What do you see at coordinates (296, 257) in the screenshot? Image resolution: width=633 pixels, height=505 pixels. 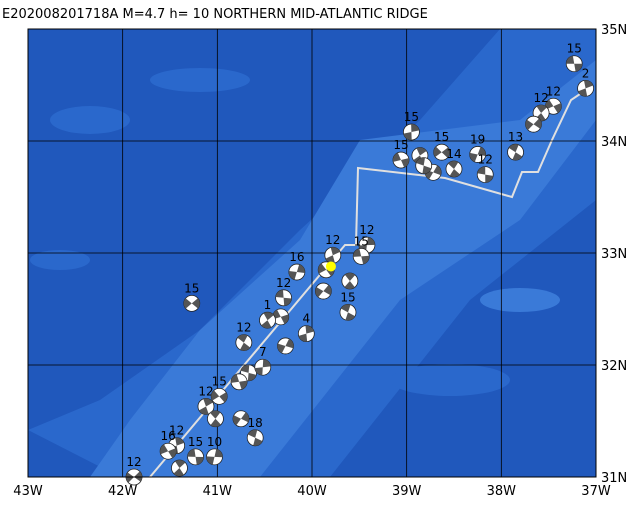 I see `depth-label: 16` at bounding box center [296, 257].